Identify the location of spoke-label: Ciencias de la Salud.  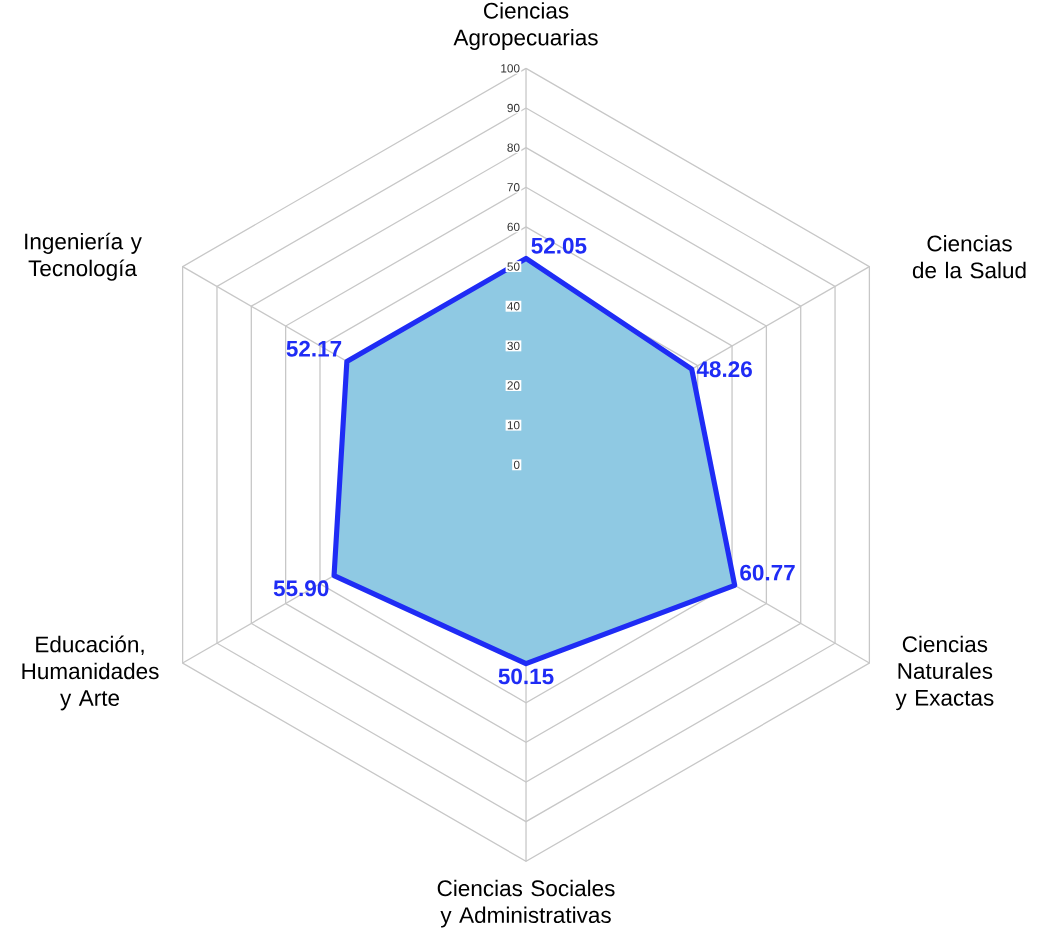
(969, 257).